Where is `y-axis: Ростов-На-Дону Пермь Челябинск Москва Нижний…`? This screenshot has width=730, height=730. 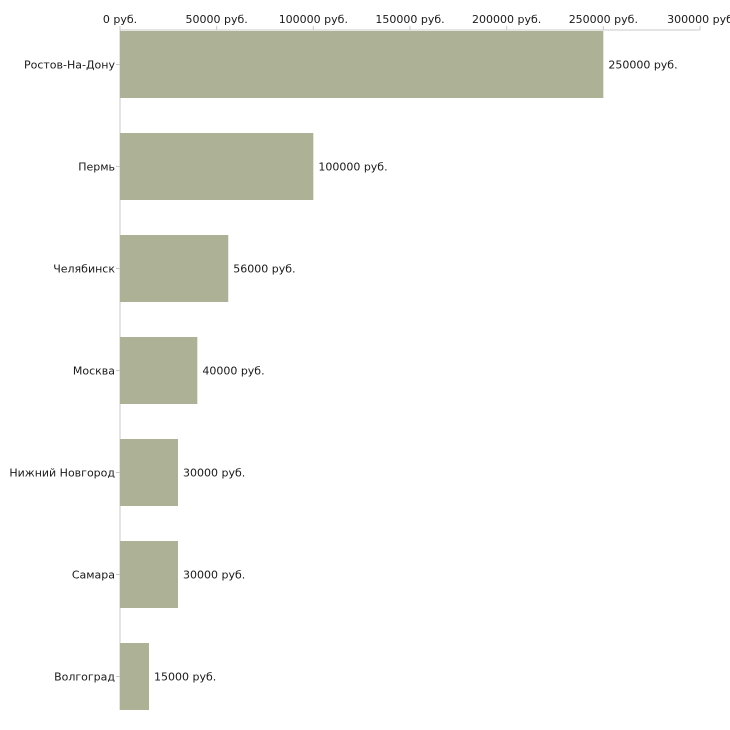
y-axis: Ростов-На-Дону Пермь Челябинск Москва Нижний… is located at coordinates (65, 370).